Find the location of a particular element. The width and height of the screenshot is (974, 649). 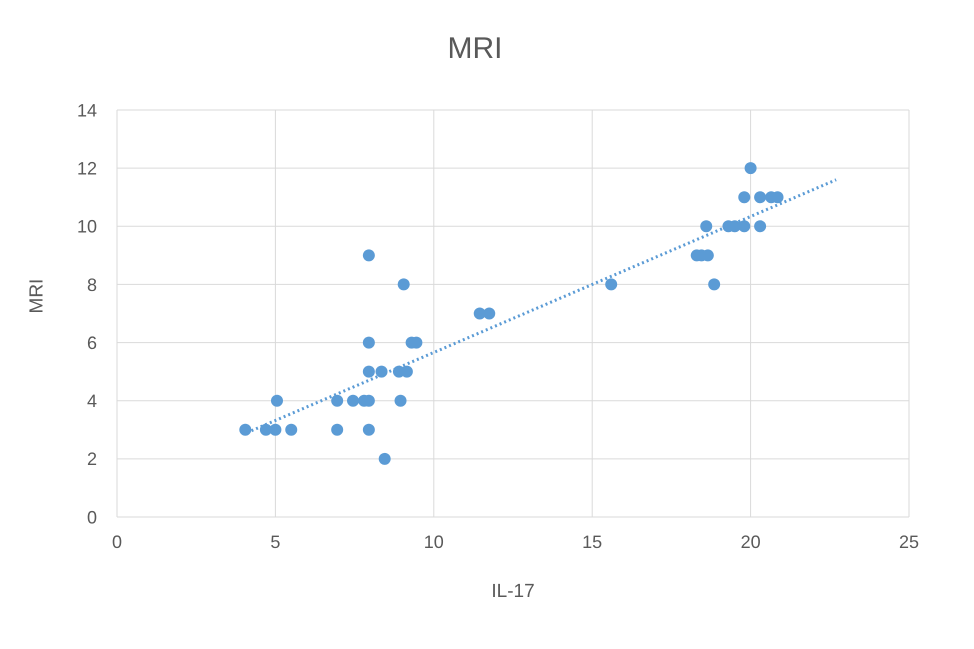

y-tick-label: 0 is located at coordinates (91, 517).